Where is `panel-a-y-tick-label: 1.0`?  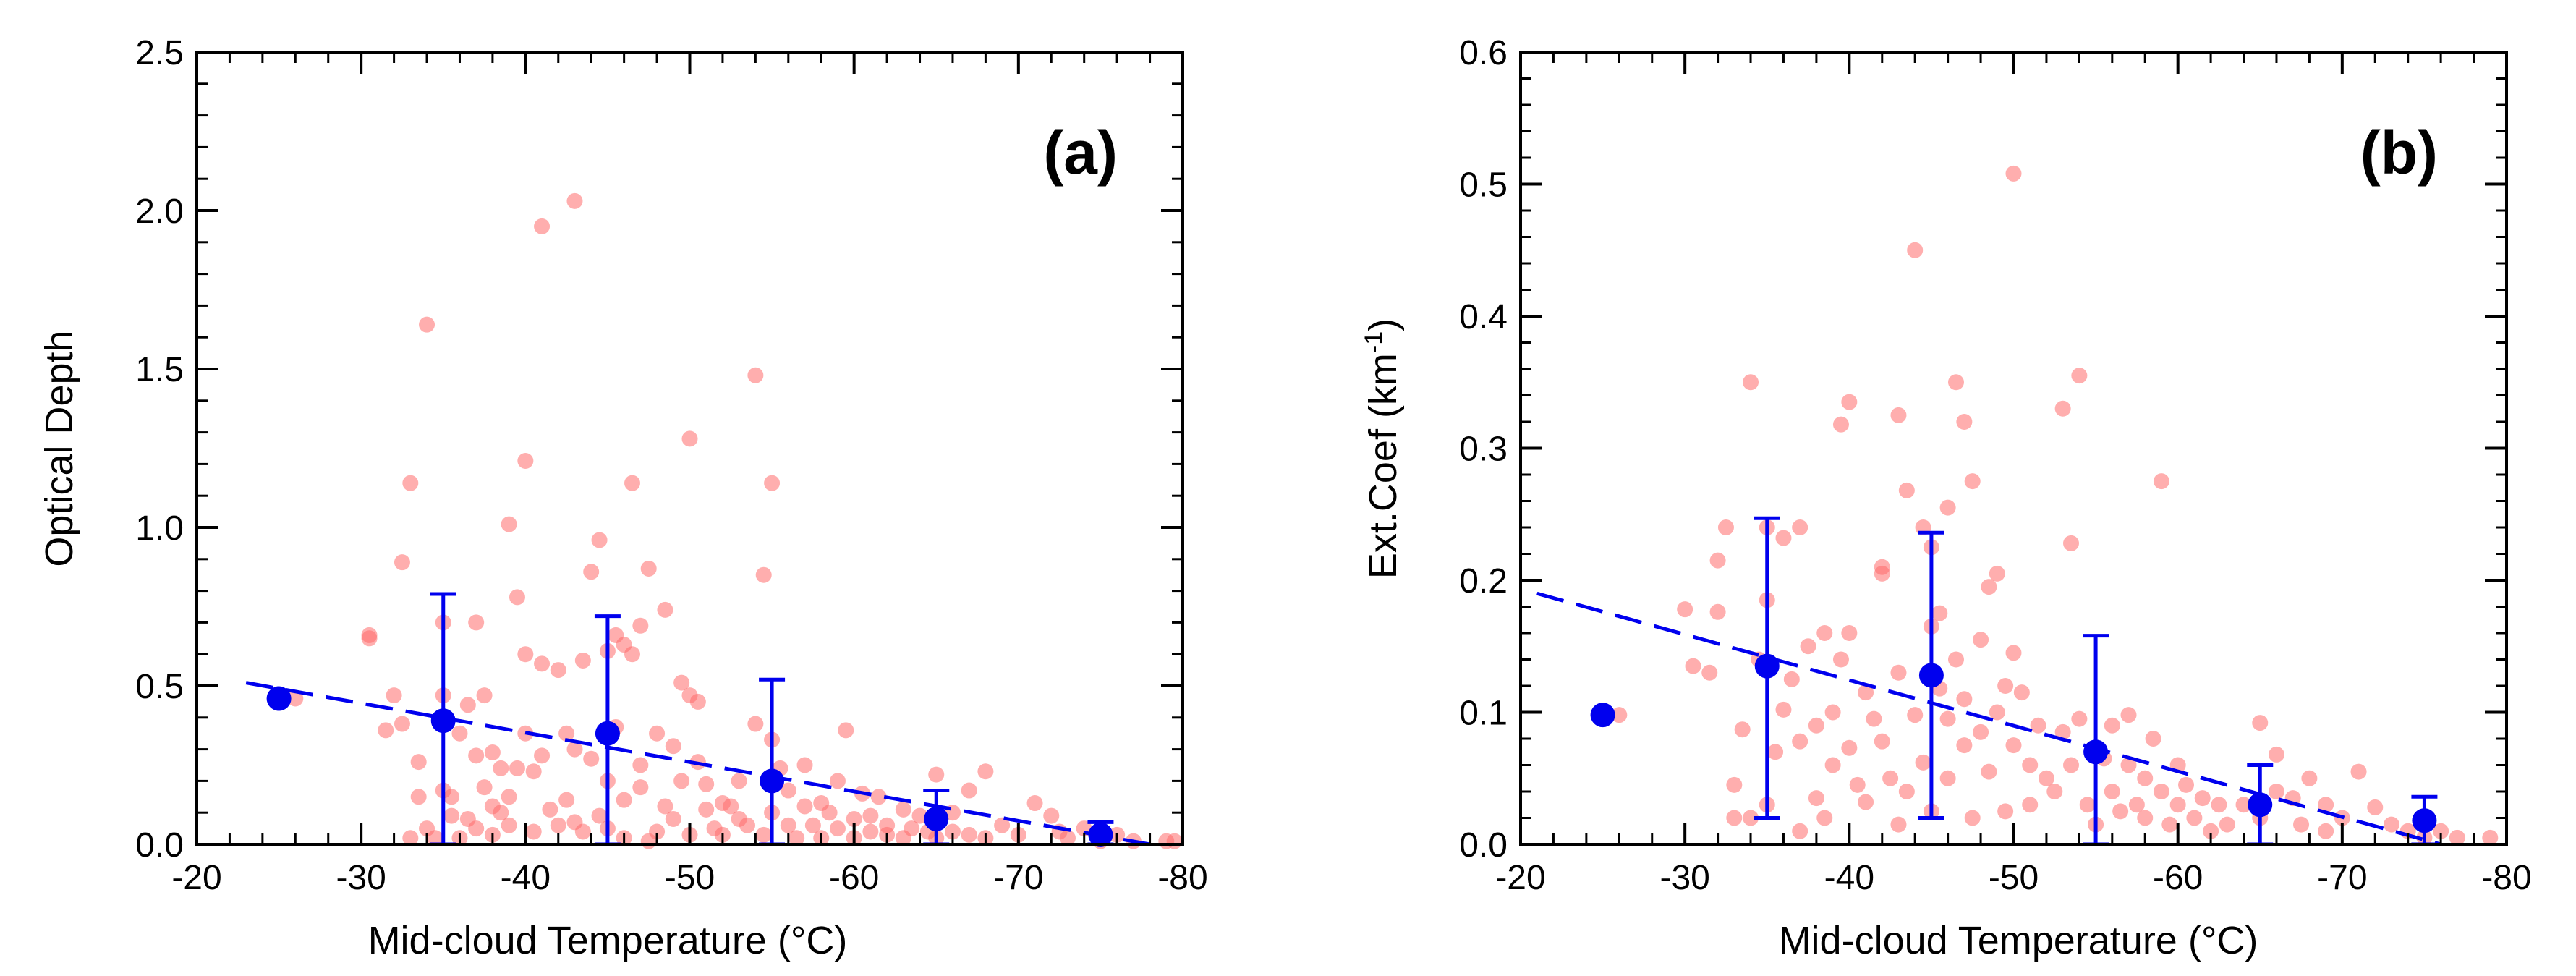
panel-a-y-tick-label: 1.0 is located at coordinates (159, 529).